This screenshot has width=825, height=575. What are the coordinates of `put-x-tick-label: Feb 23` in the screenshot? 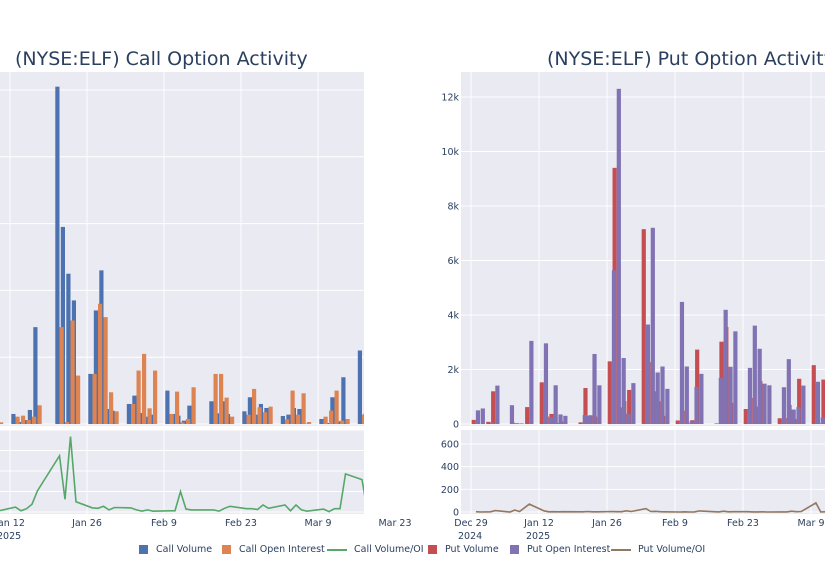 It's located at (743, 523).